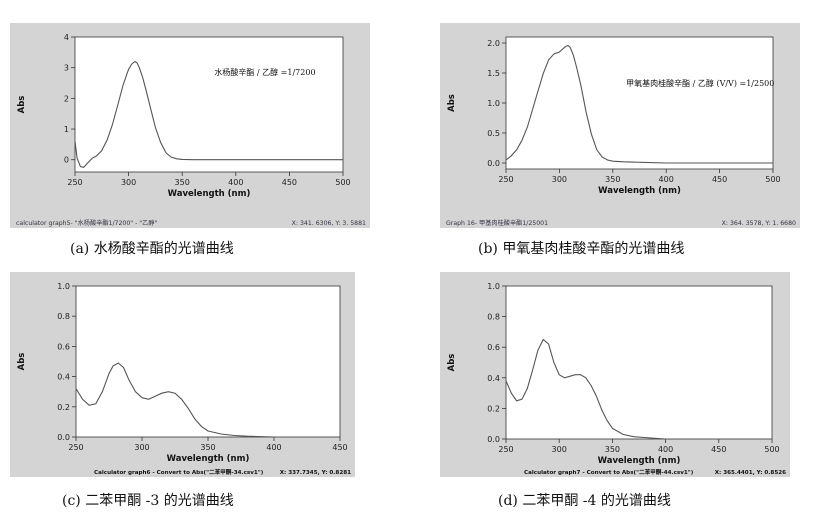 The height and width of the screenshot is (519, 815). I want to click on footer-cursor-readout: X: 364. 3578, Y: 1. 6680, so click(759, 223).